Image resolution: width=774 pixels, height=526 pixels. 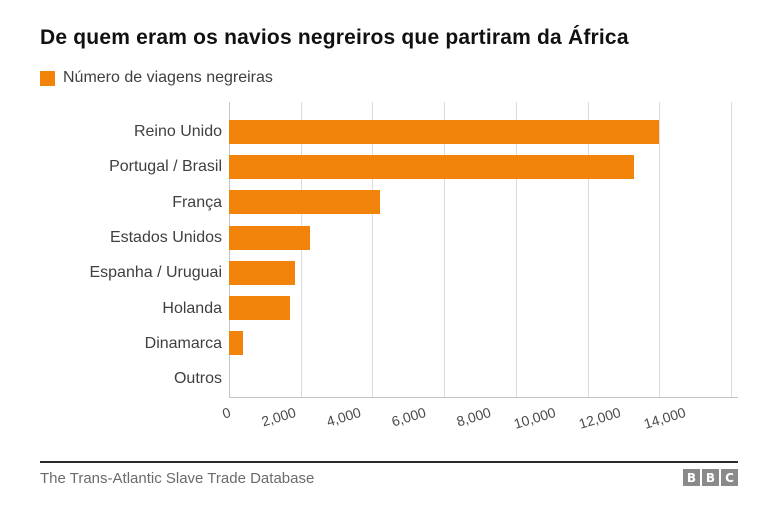 I want to click on category-label: Espanha / Uruguai, so click(x=155, y=273).